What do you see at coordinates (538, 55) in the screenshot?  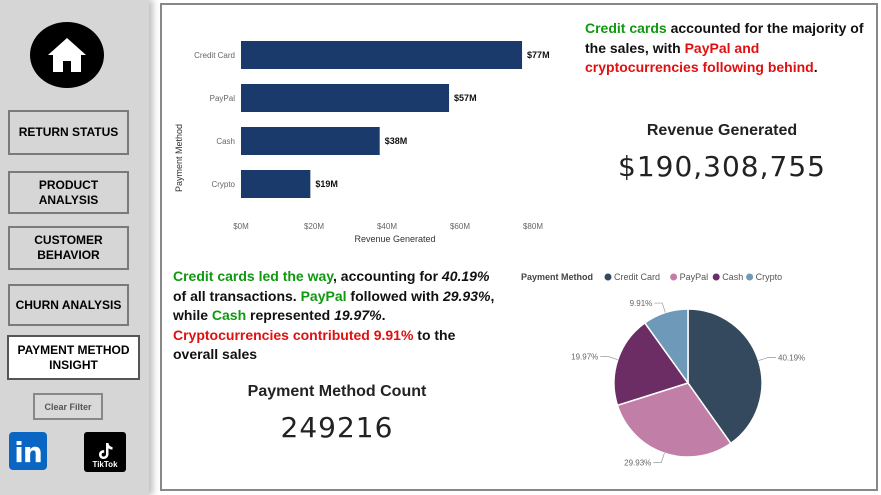 I see `bar-data-label: $77M` at bounding box center [538, 55].